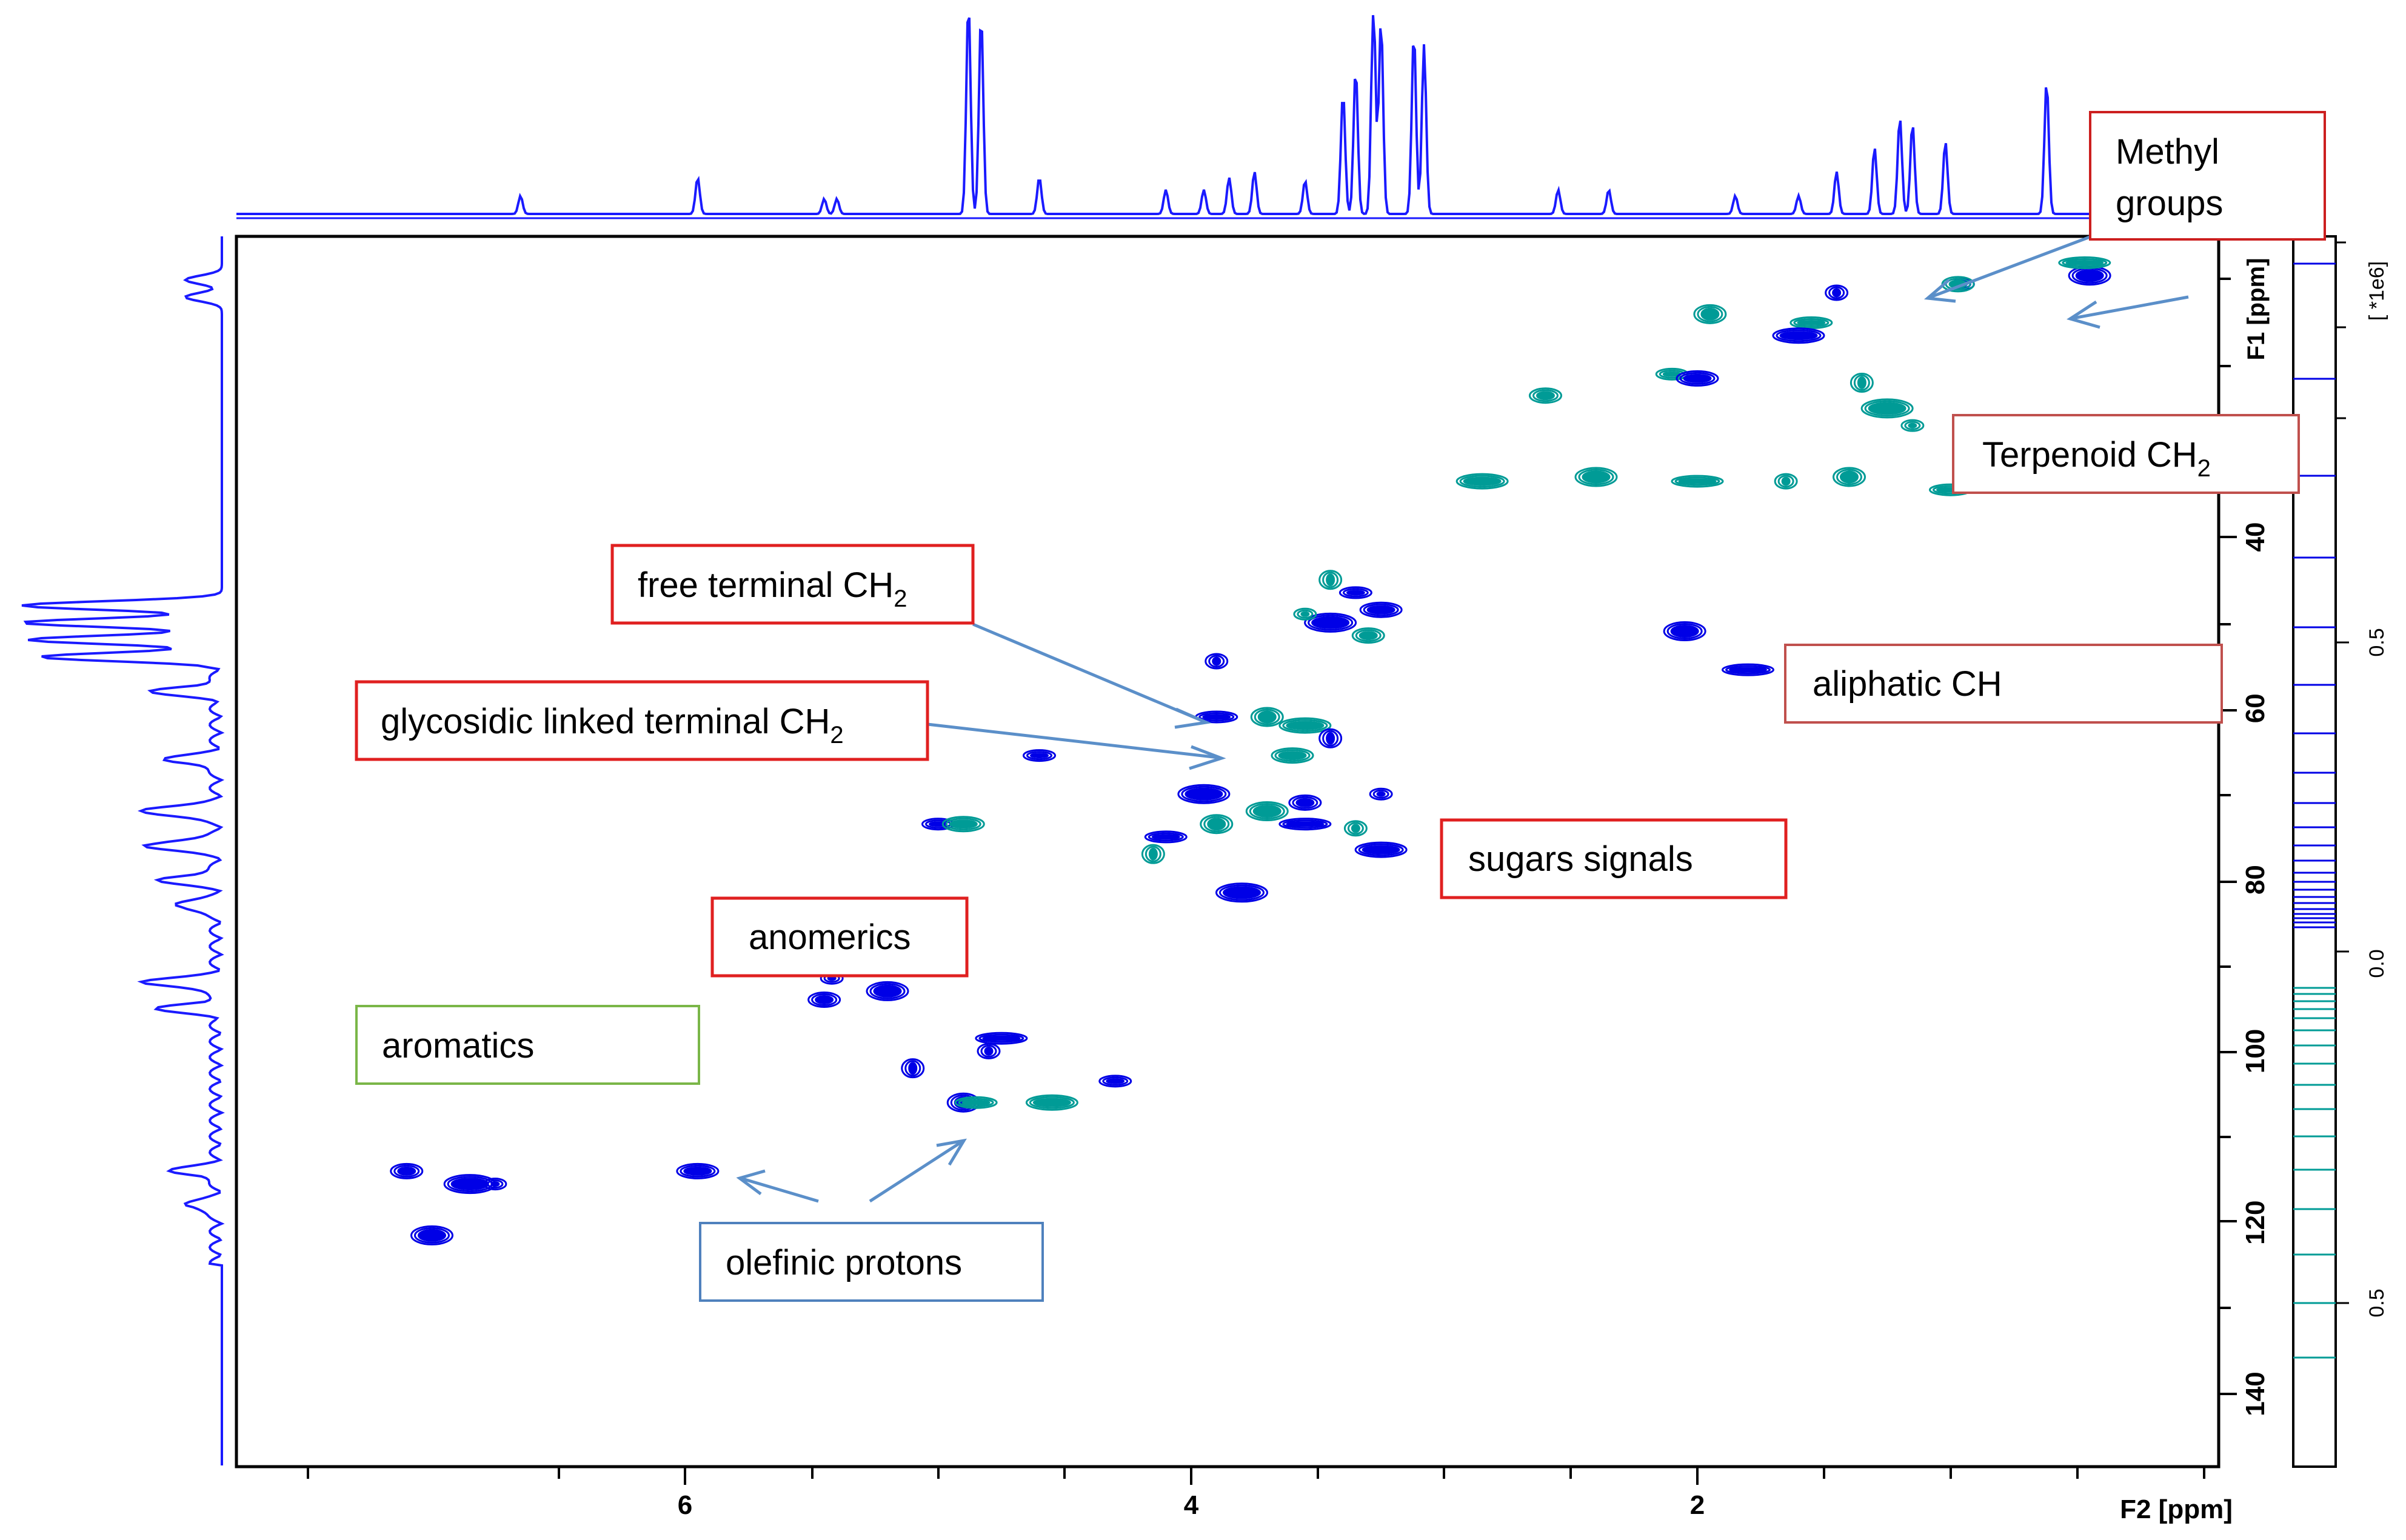 This screenshot has height=1540, width=2406. What do you see at coordinates (458, 1045) in the screenshot?
I see `svg-text: aromatics` at bounding box center [458, 1045].